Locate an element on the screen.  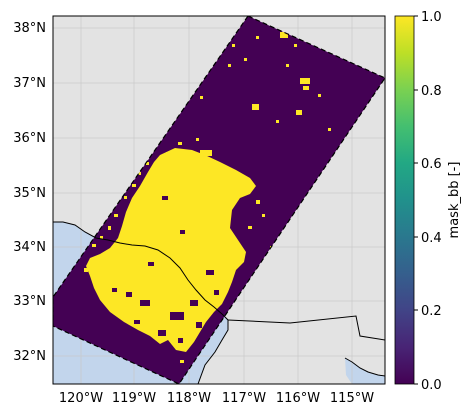
lat-tick-label: 34°N is located at coordinates (29, 247).